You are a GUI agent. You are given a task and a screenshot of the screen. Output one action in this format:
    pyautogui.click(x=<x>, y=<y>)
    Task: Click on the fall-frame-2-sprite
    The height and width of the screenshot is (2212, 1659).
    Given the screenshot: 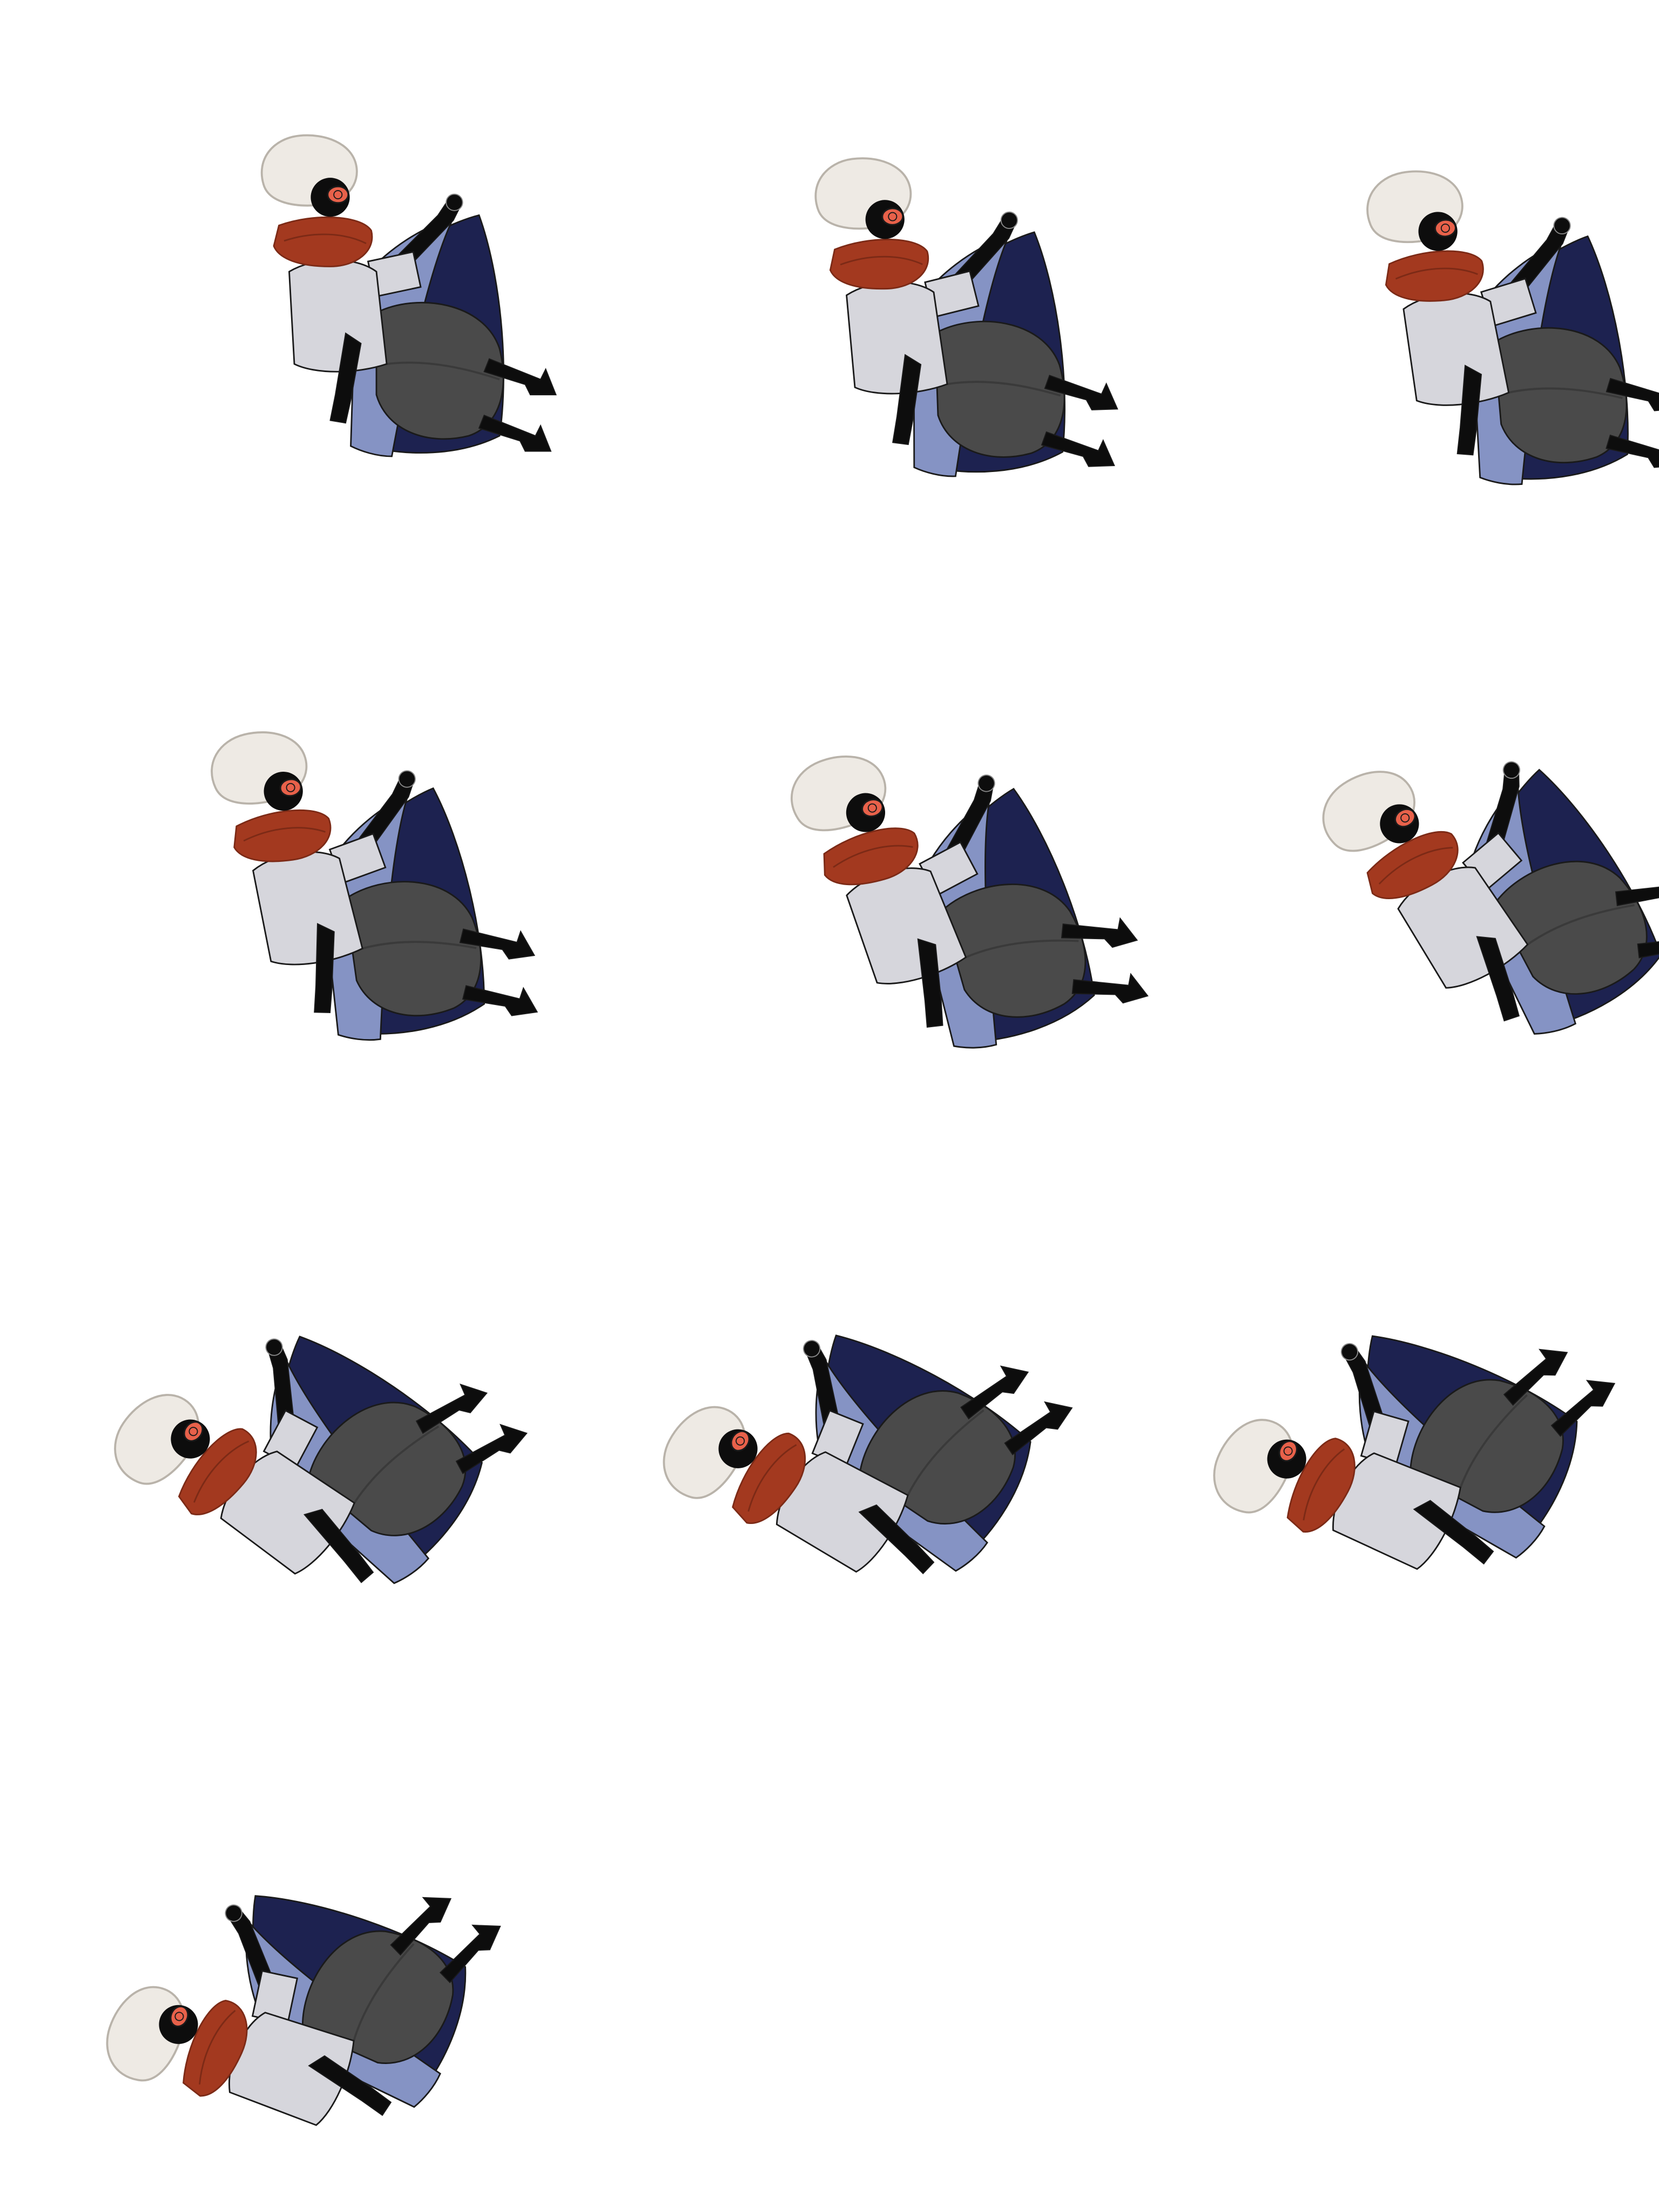 What is the action you would take?
    pyautogui.click(x=966, y=317)
    